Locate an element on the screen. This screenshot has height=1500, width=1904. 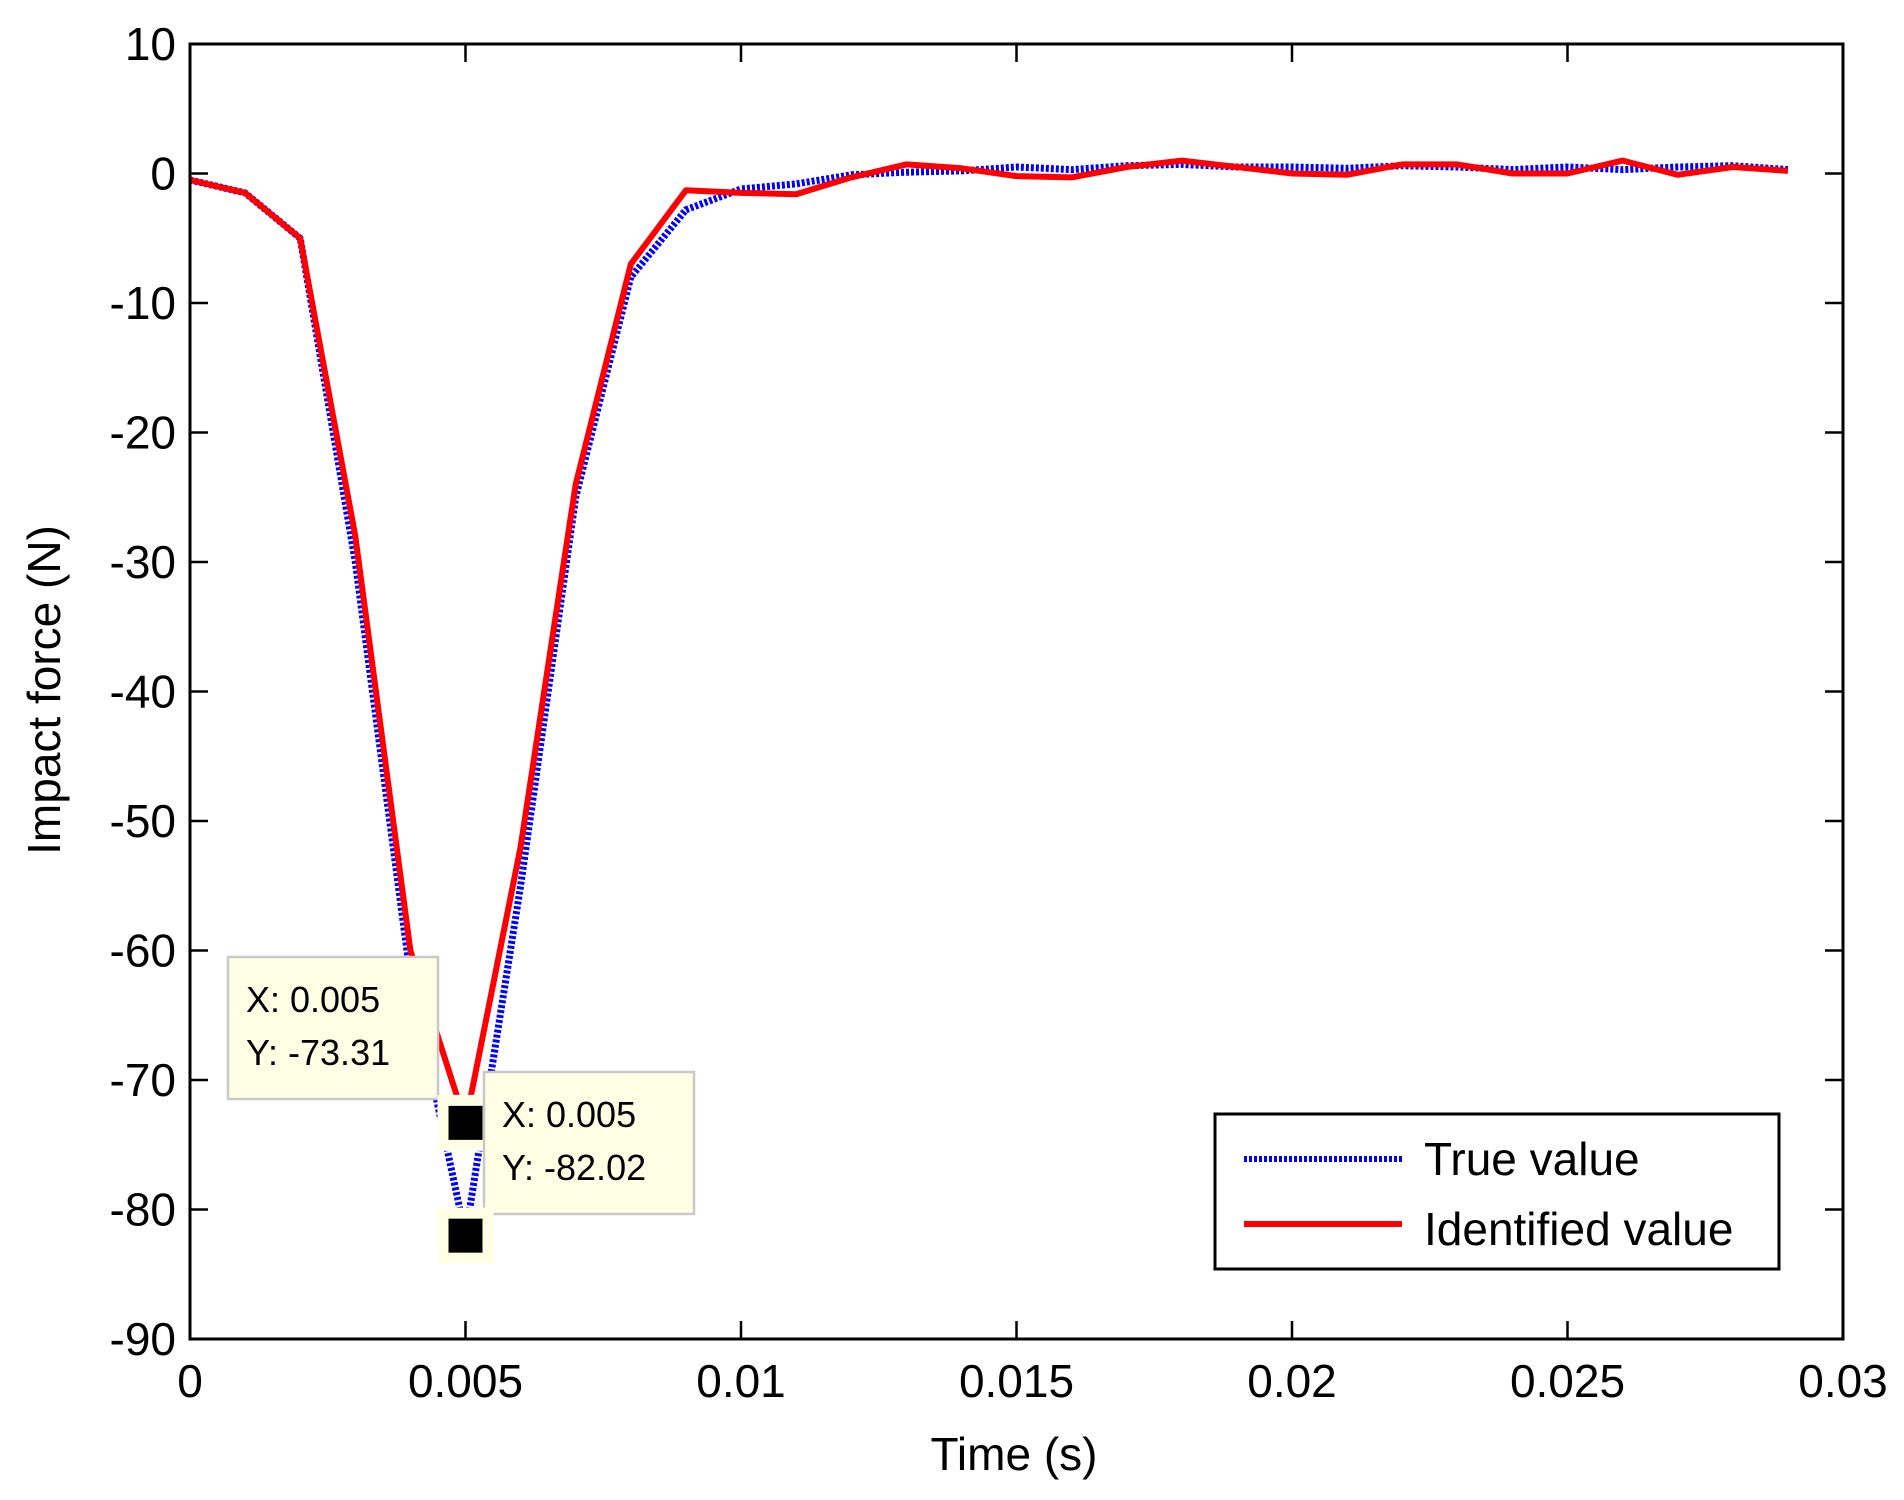
y-tick-label: 10 is located at coordinates (150, 44).